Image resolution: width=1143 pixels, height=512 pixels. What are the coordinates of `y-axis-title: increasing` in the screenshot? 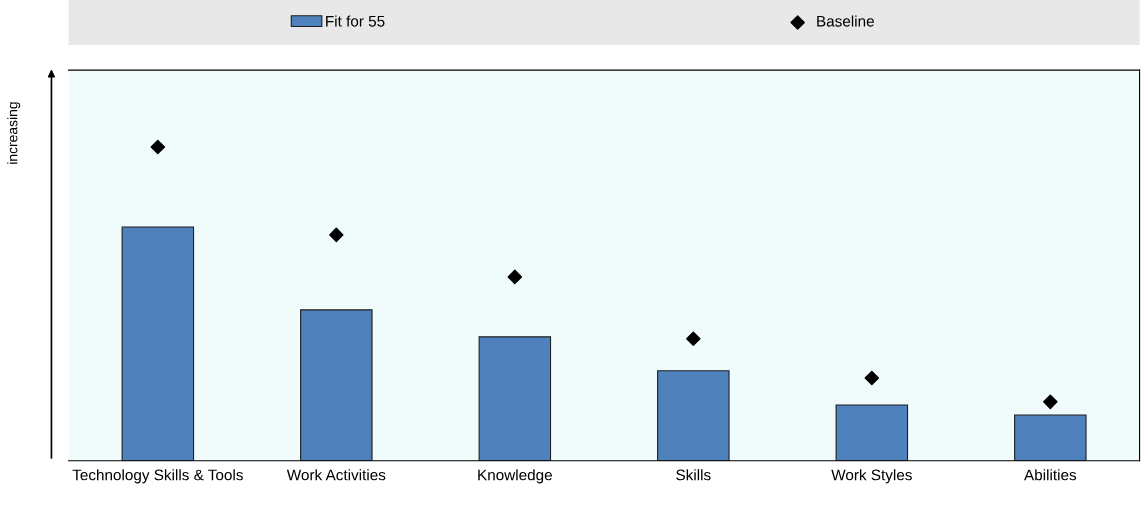 It's located at (14, 133).